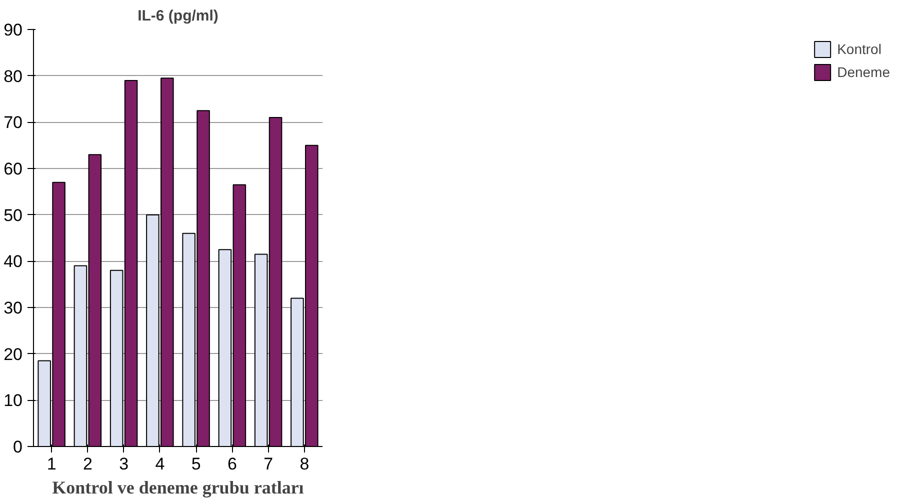  Describe the element at coordinates (13, 308) in the screenshot. I see `y-tick-label: 30` at that location.